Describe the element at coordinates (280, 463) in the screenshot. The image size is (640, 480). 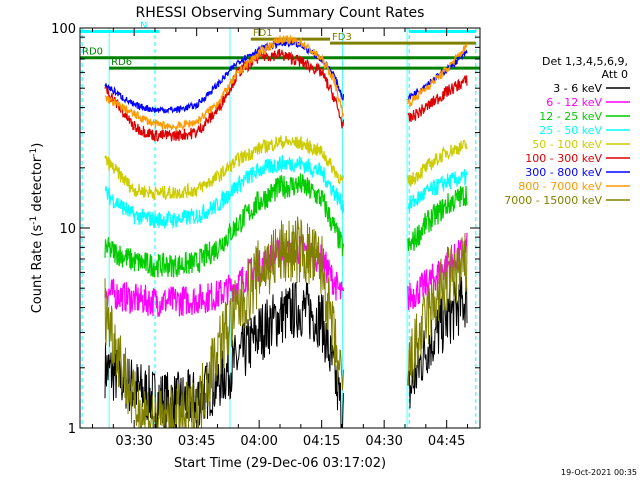
I see `x-axis-label: Start Time (29-Dec-06 03:17:02)` at that location.